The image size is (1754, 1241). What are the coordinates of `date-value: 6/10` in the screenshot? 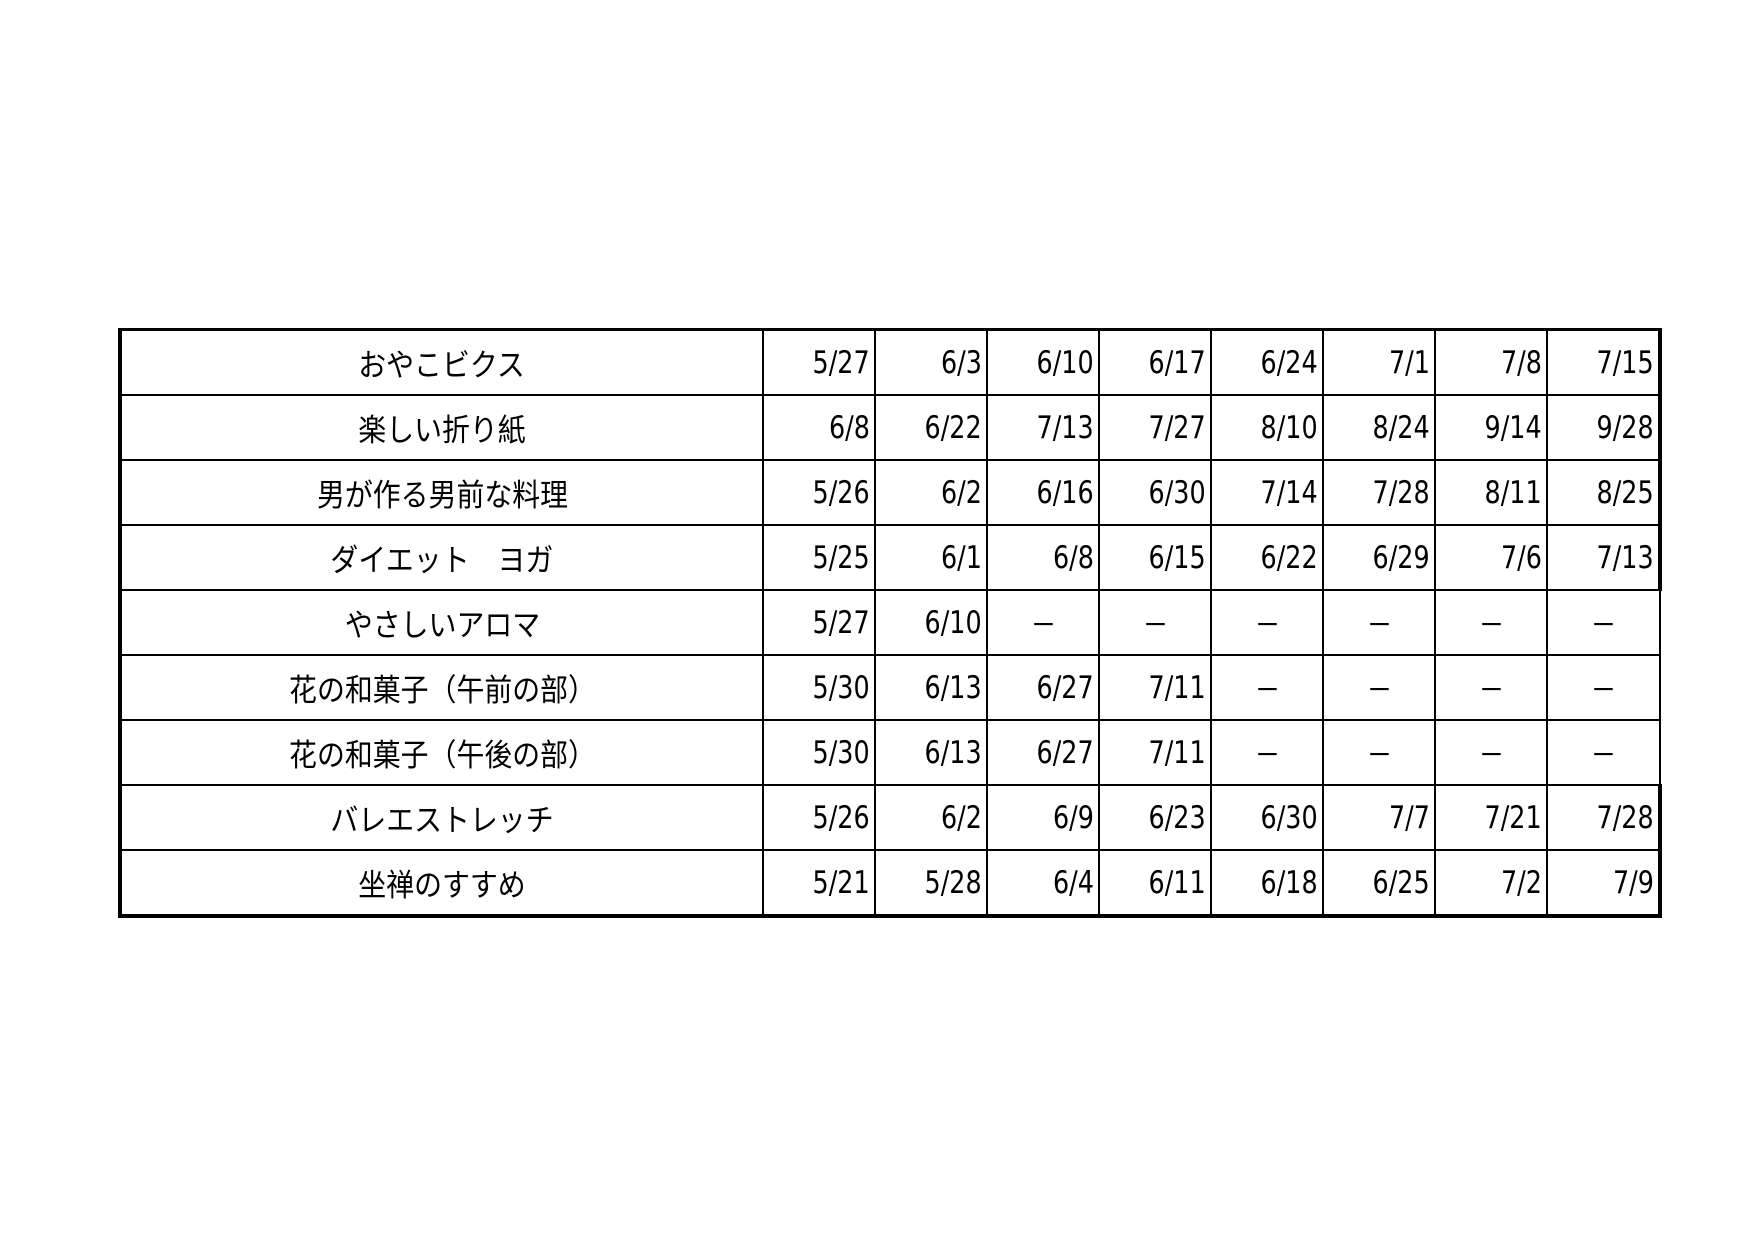 It's located at (953, 622).